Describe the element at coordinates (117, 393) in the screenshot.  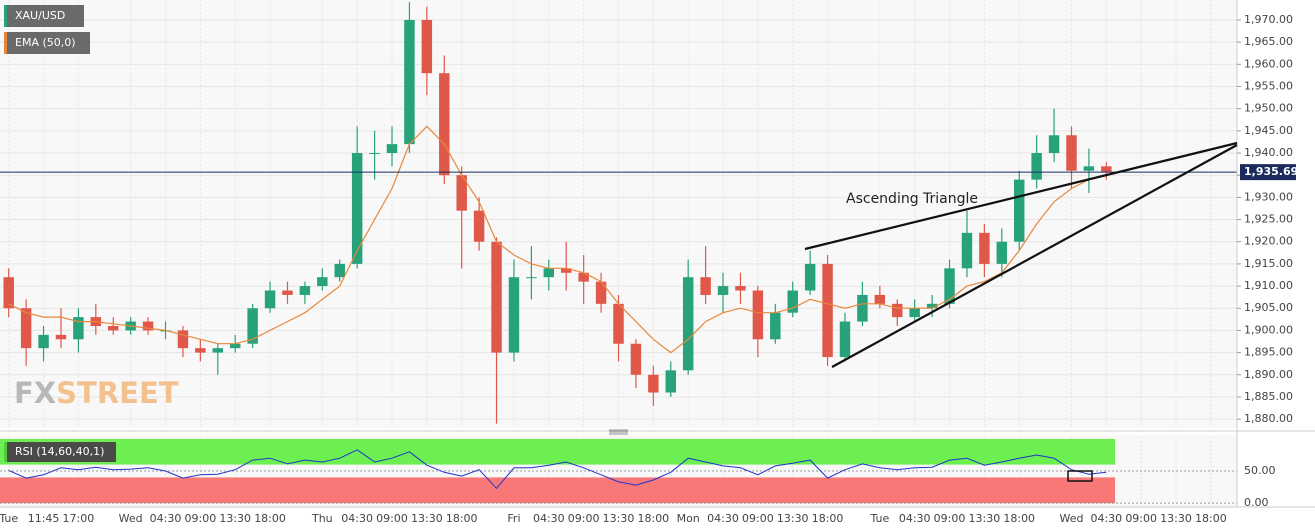
I see `watermark-street: STREET` at that location.